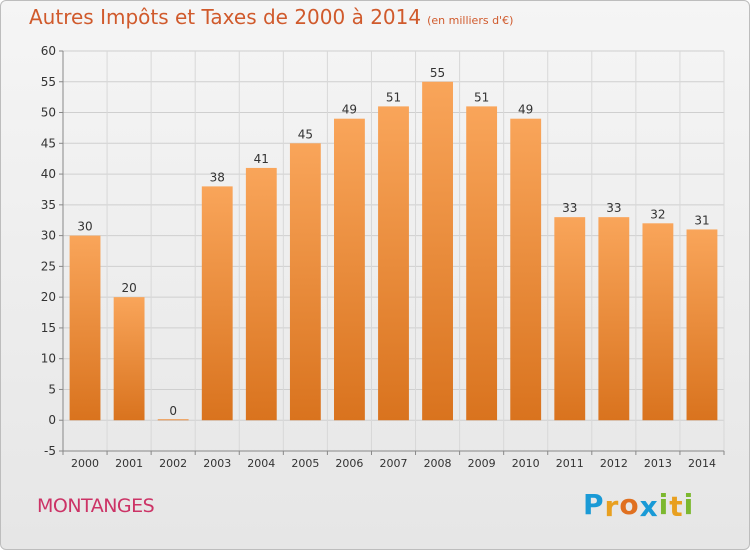 The height and width of the screenshot is (550, 750). What do you see at coordinates (52, 389) in the screenshot?
I see `y-tick-label: 5` at bounding box center [52, 389].